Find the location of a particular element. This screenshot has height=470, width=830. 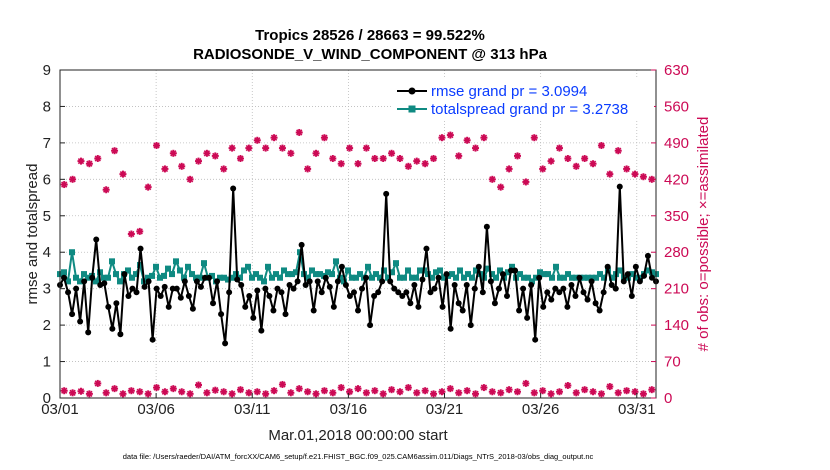

y-left-tick-label: 5 is located at coordinates (47, 216).